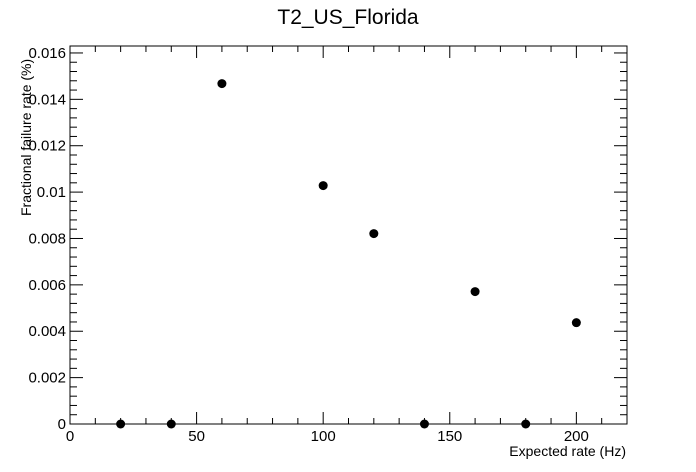 Image resolution: width=696 pixels, height=472 pixels. Describe the element at coordinates (47, 99) in the screenshot. I see `y-tick-label: 0.014` at that location.